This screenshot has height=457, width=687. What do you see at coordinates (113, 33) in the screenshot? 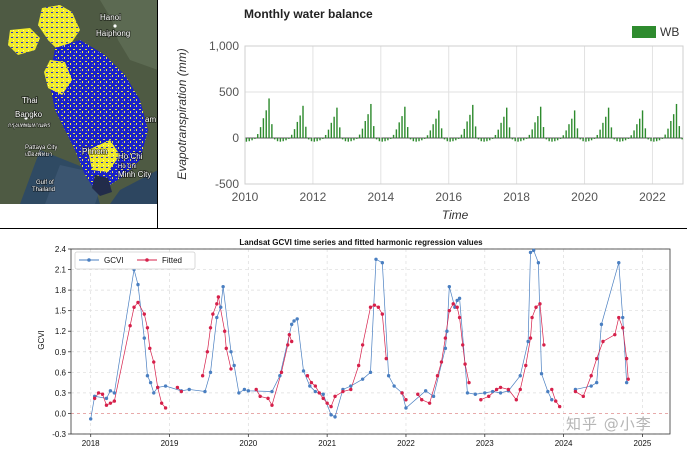
I see `map-label-haiphong: Haiphong` at bounding box center [113, 33].